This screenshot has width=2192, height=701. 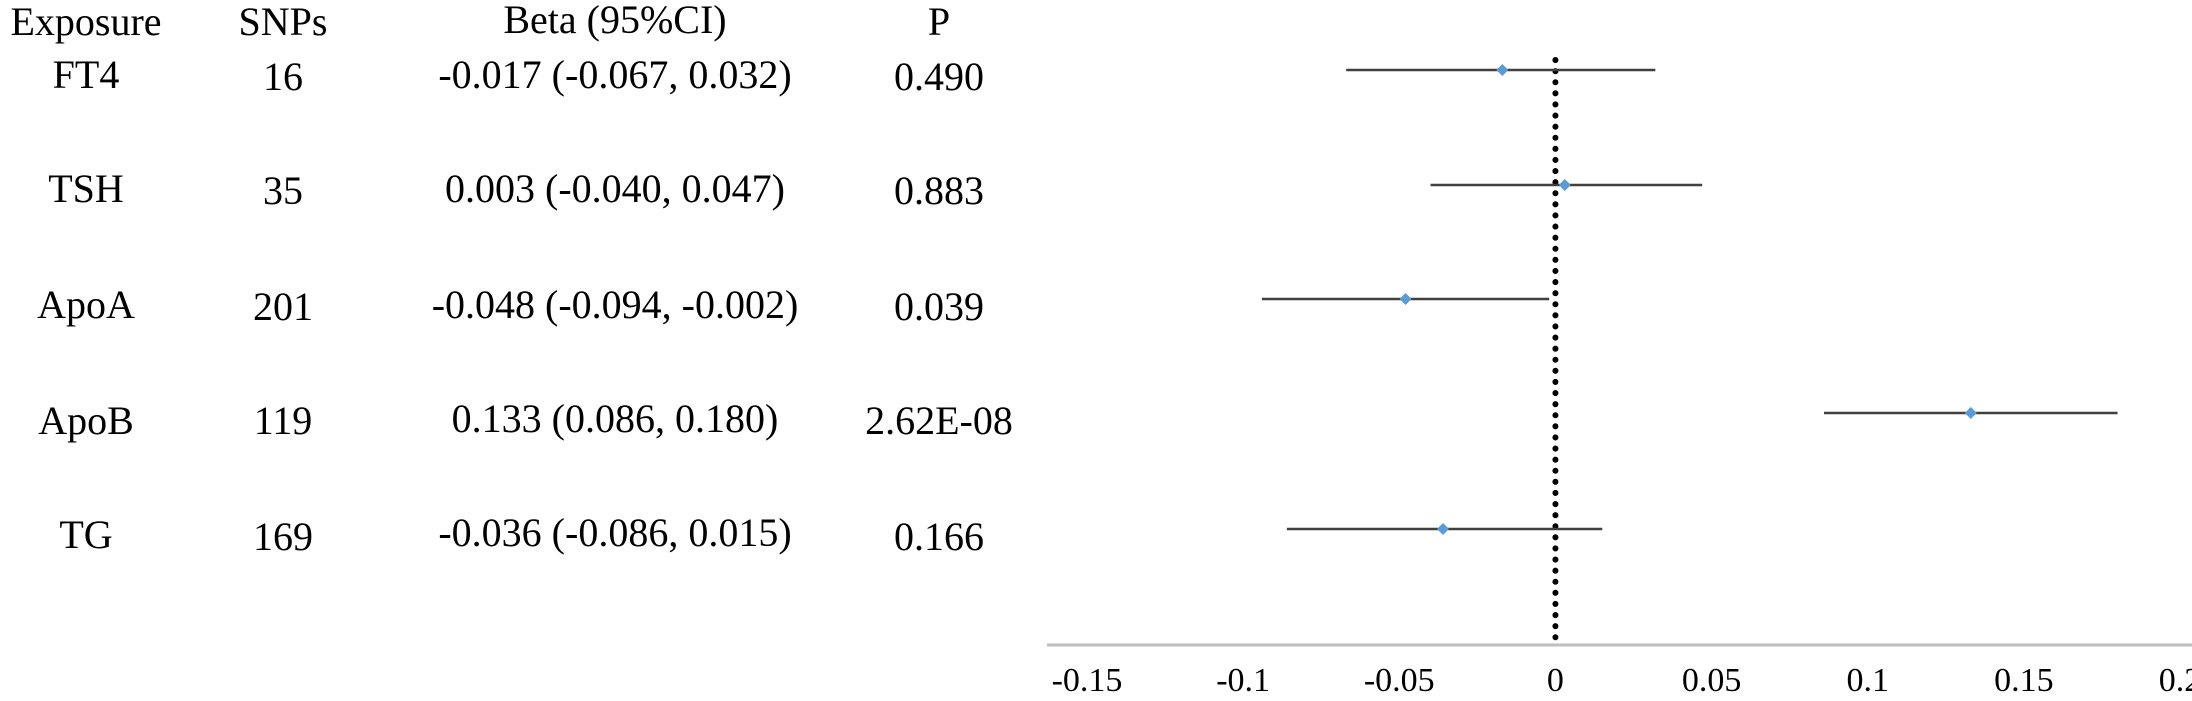 What do you see at coordinates (615, 304) in the screenshot?
I see `row-beta: -0.048 (-0.094, -0.002)` at bounding box center [615, 304].